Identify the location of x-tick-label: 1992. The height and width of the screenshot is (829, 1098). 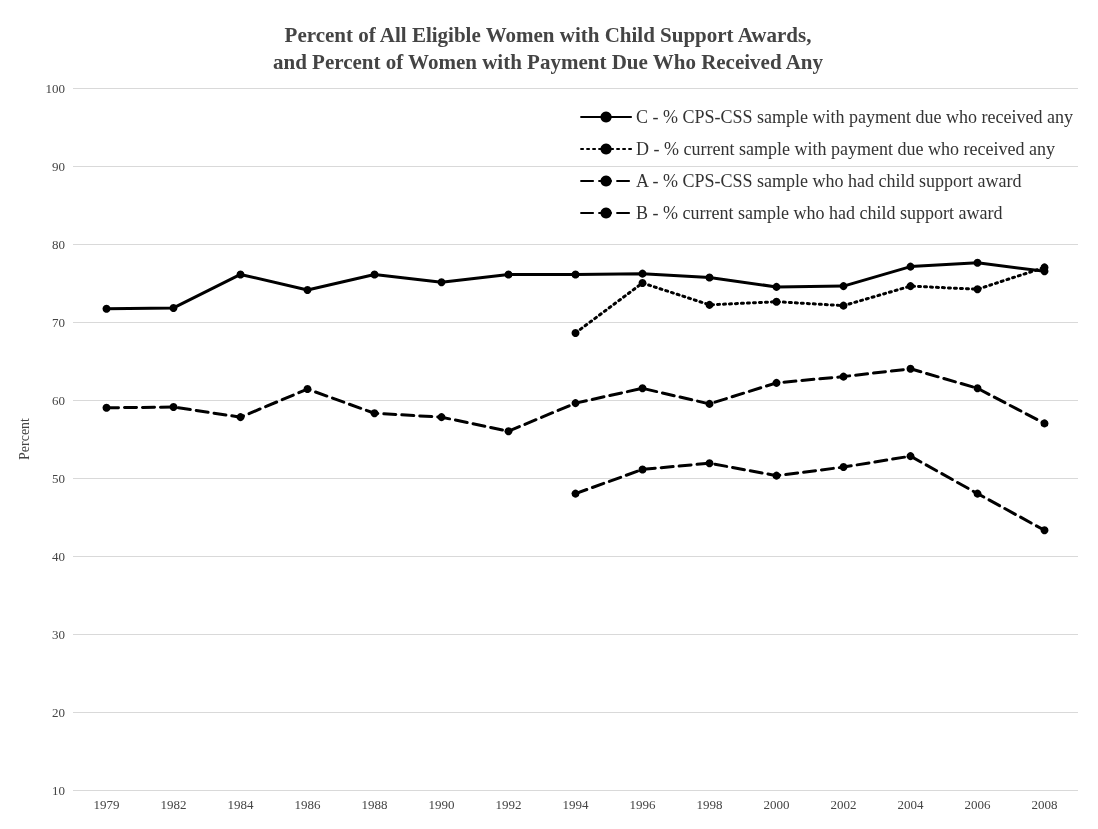
(508, 804).